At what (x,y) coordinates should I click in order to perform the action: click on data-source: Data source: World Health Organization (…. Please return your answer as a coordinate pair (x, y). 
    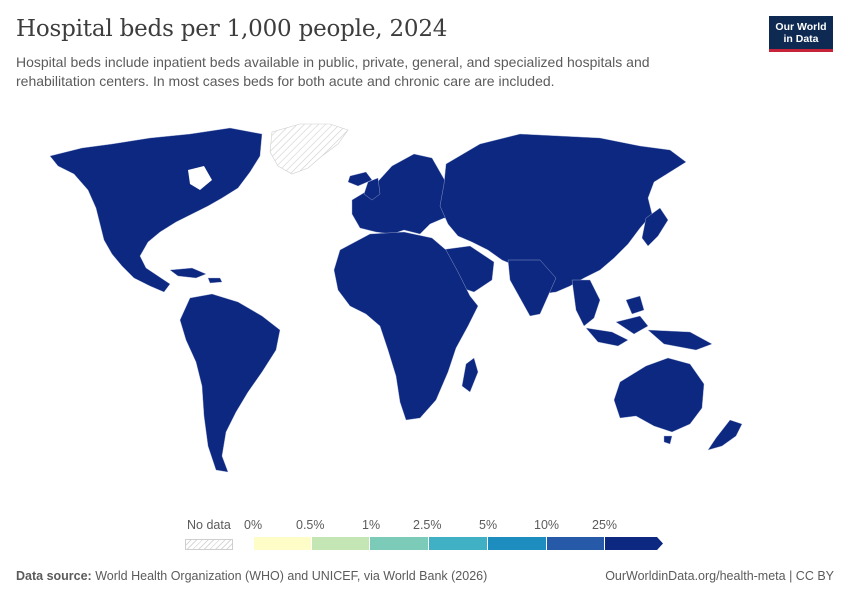
    Looking at the image, I should click on (251, 576).